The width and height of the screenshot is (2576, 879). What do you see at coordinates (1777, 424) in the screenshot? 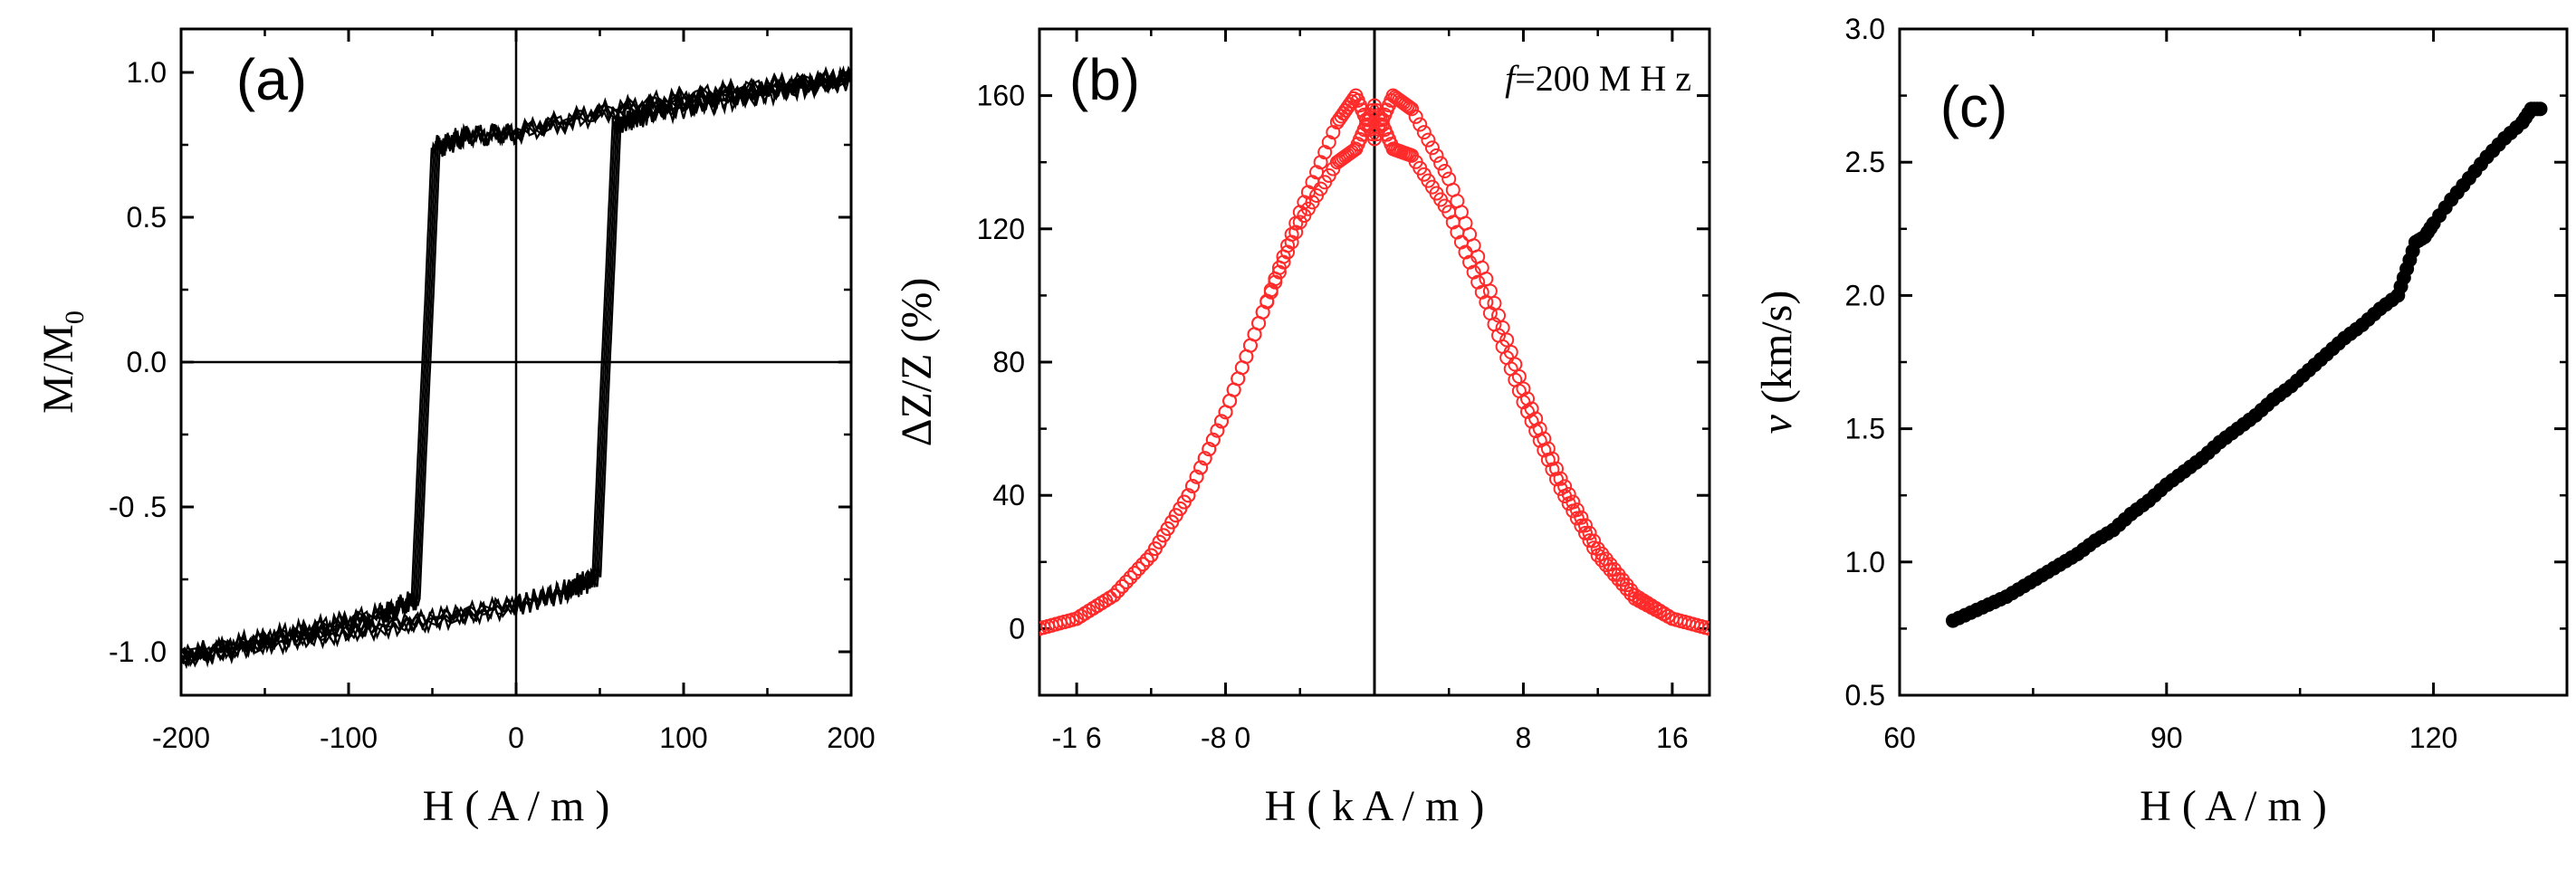
I see `y-axis-label-symbol: v` at bounding box center [1777, 424].